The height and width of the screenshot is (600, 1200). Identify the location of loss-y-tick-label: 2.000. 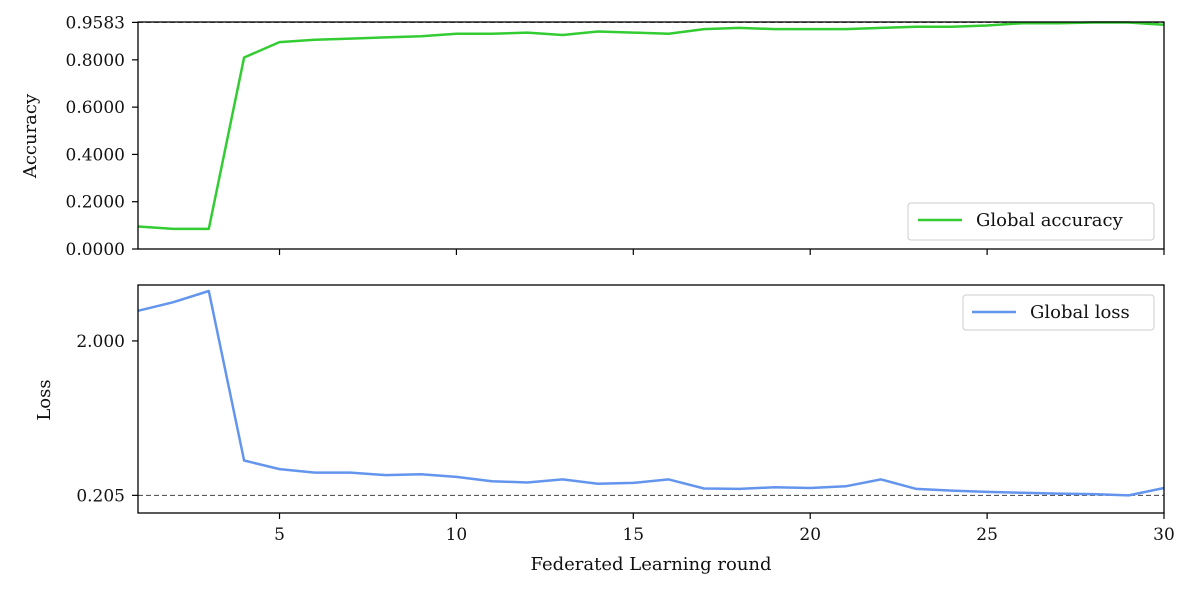
(100, 342).